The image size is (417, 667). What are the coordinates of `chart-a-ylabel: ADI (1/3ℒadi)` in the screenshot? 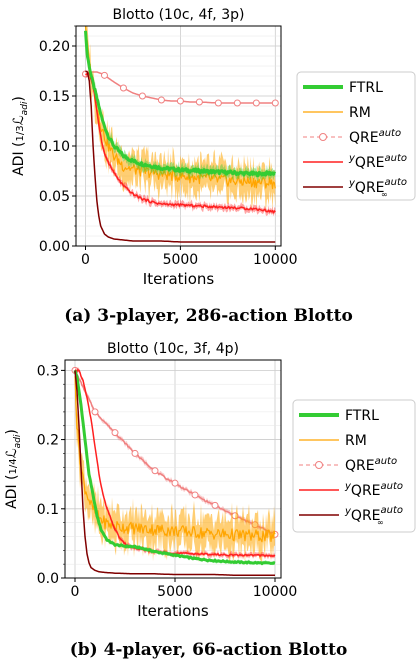 It's located at (20, 136).